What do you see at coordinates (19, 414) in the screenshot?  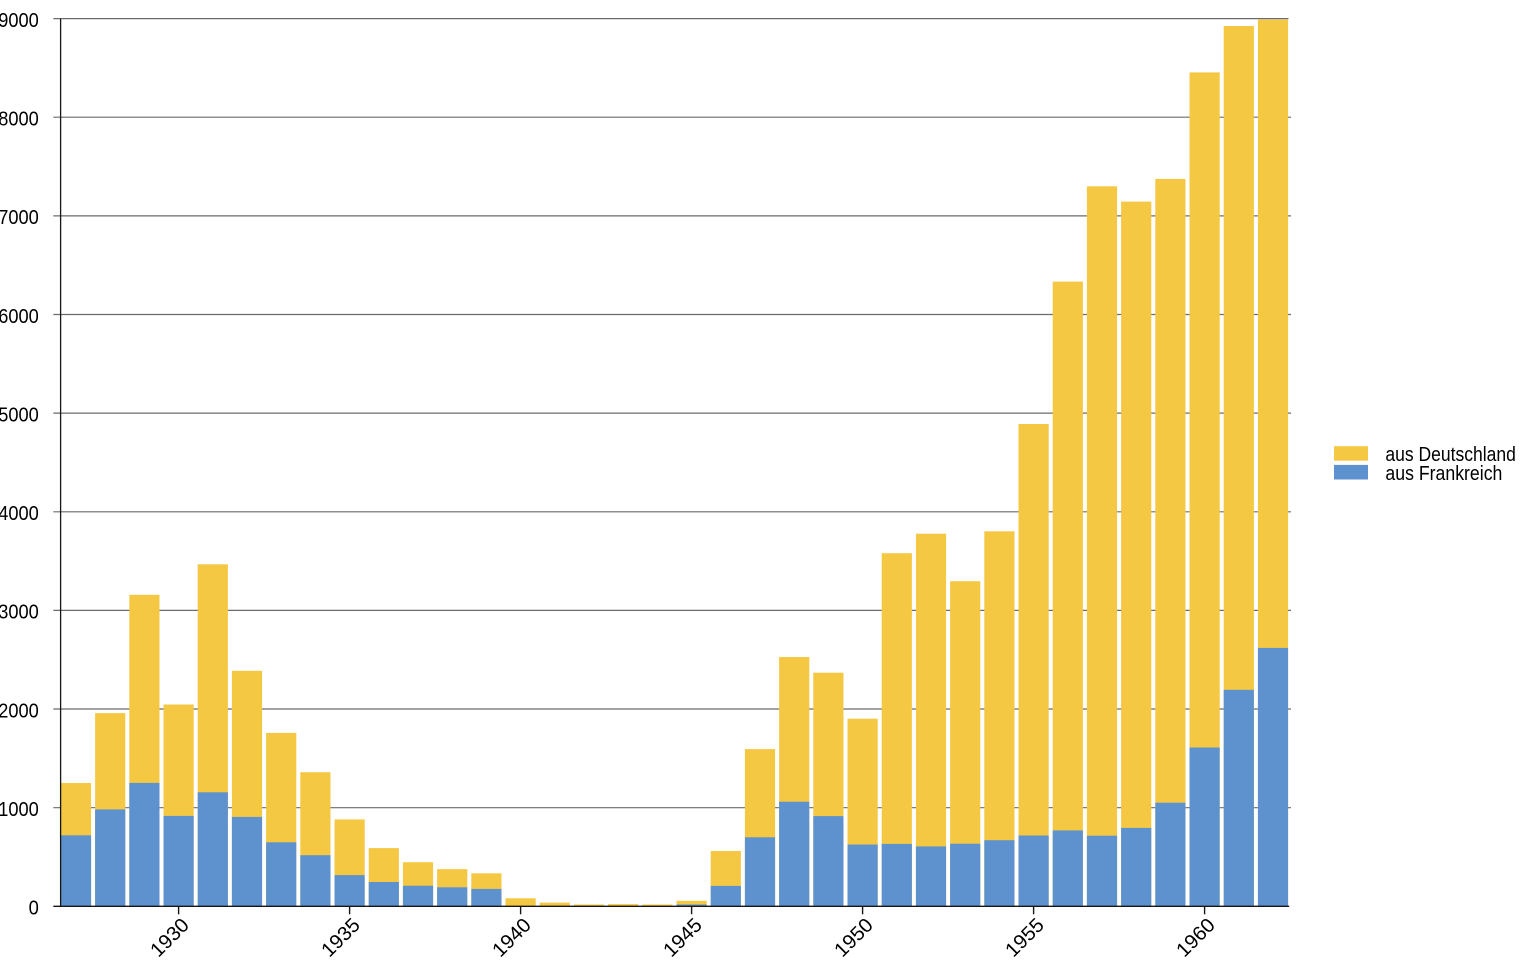 I see `svg-text: 5000` at bounding box center [19, 414].